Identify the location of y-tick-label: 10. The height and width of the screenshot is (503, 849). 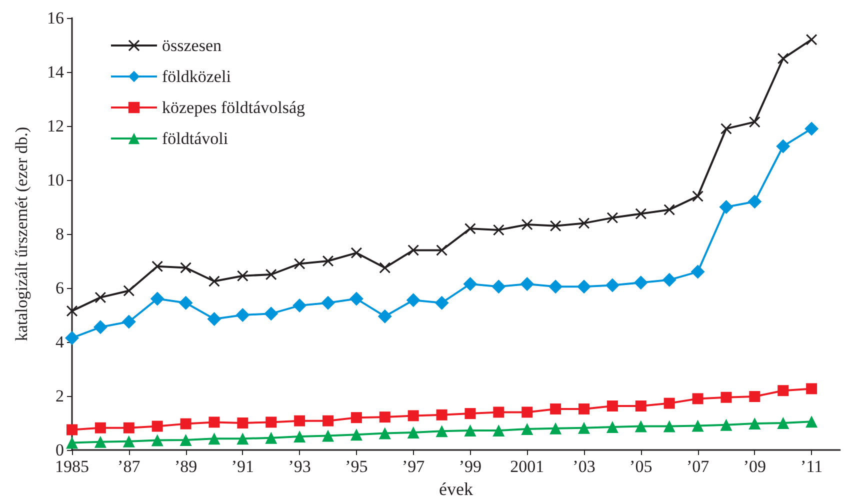
(55, 180).